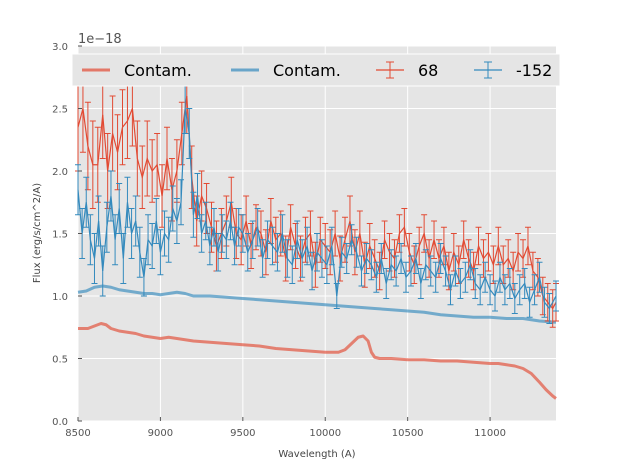 This screenshot has width=617, height=467. Describe the element at coordinates (100, 39) in the screenshot. I see `y-offset-text: 1e−18` at that location.